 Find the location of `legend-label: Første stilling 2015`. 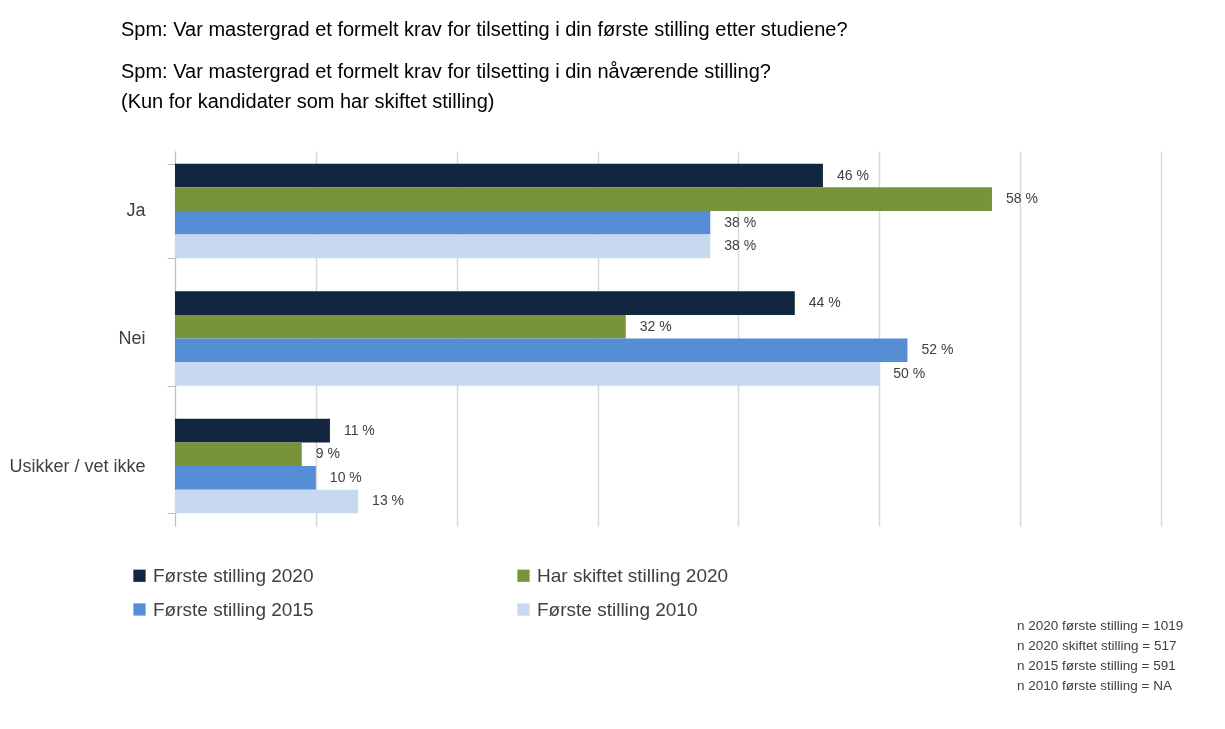

legend-label: Første stilling 2015 is located at coordinates (233, 609).